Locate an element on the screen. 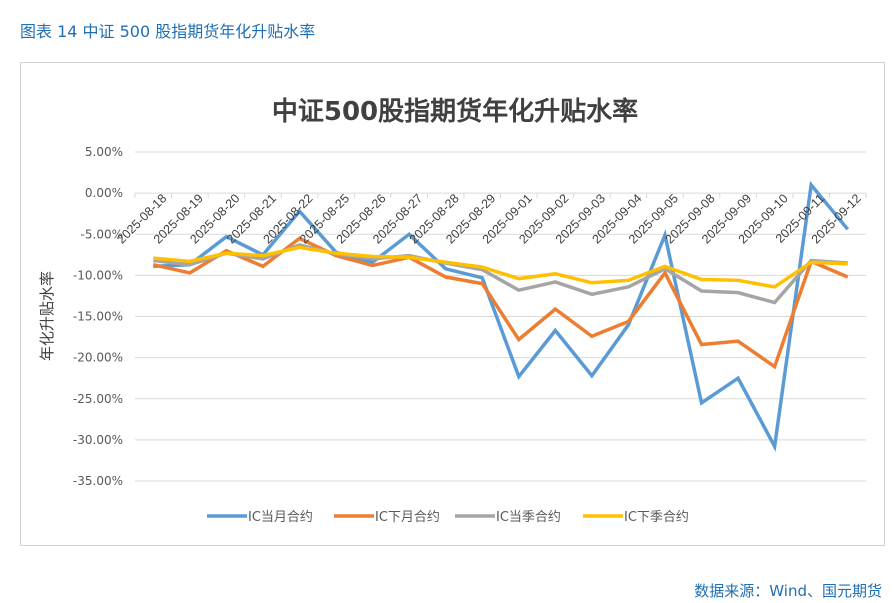 The image size is (894, 603). y-tick-label: -35.00% is located at coordinates (98, 481).